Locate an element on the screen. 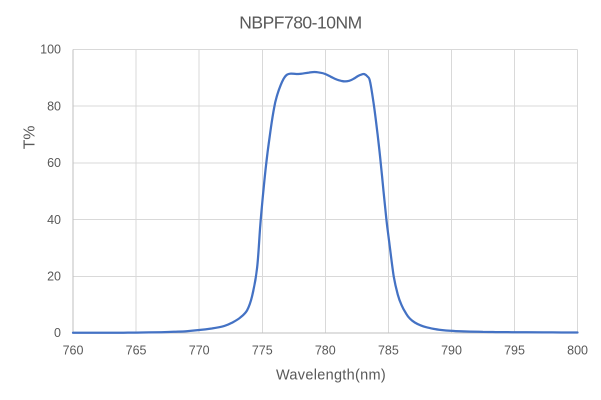  svg-text: 785 is located at coordinates (388, 351).